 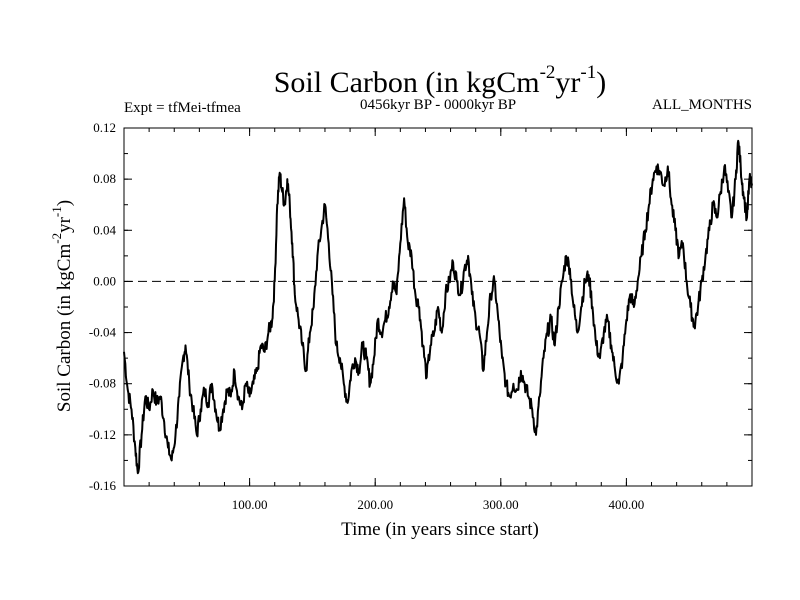 What do you see at coordinates (407, 82) in the screenshot?
I see `chart-title-main: Soil Carbon (in kgCm` at bounding box center [407, 82].